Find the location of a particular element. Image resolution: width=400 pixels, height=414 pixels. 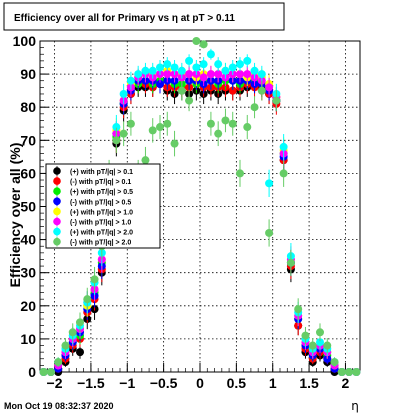

x-tick-label: −0.5 is located at coordinates (164, 383).